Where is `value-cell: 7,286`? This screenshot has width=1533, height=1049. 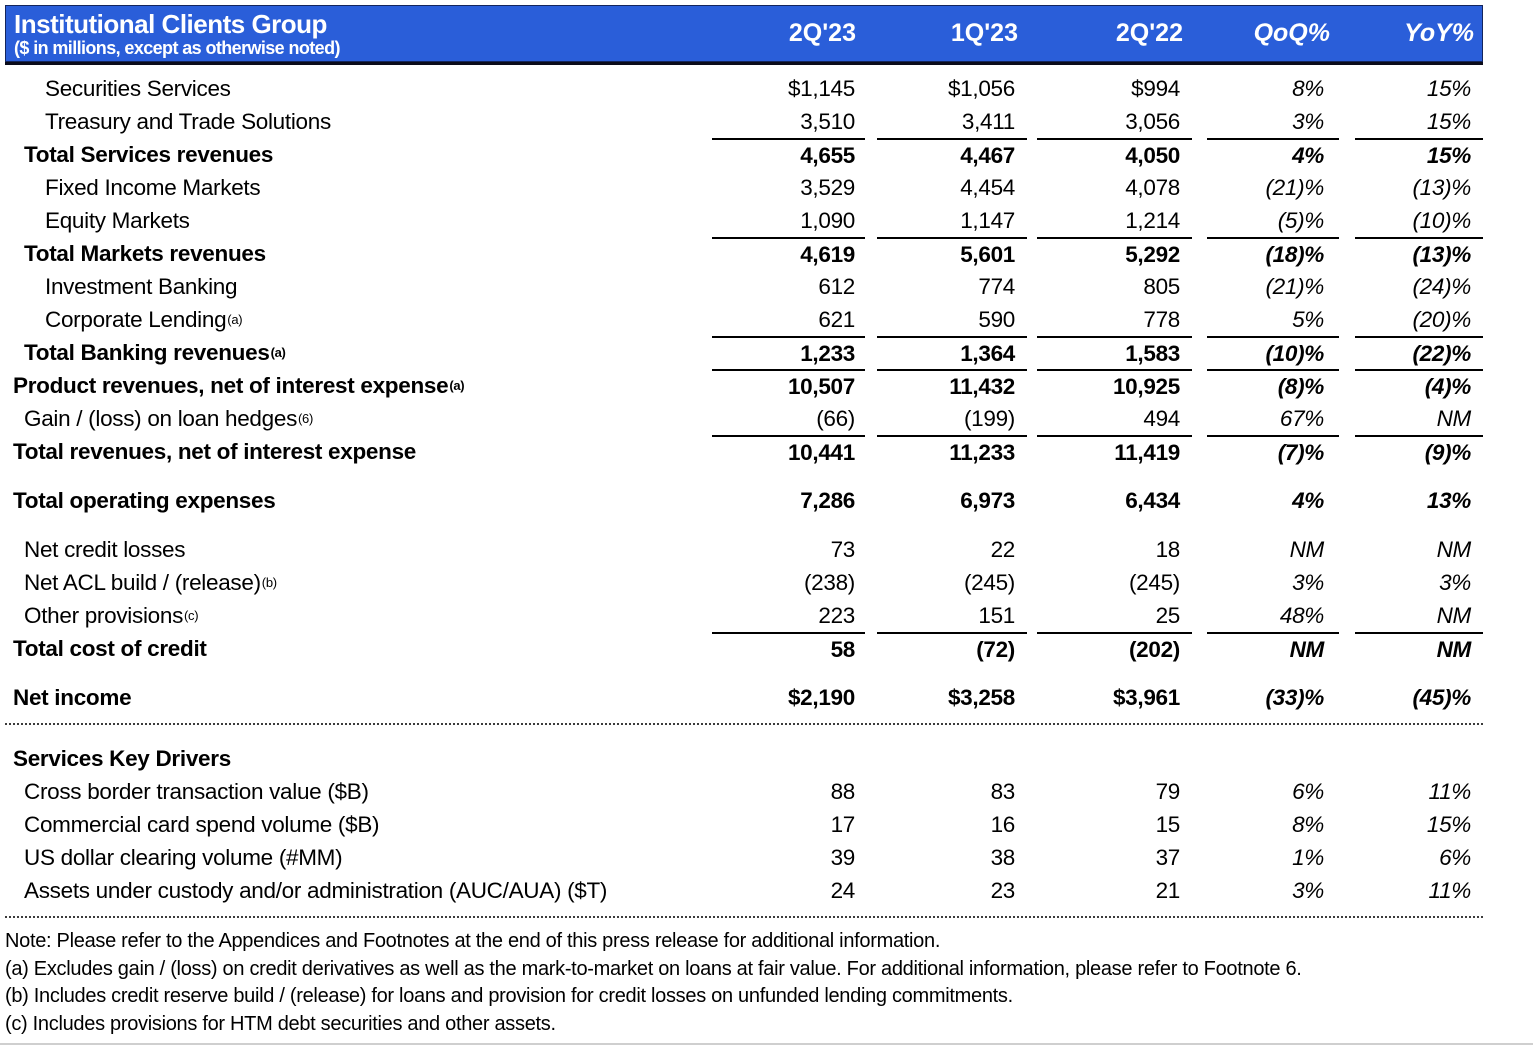 value-cell: 7,286 is located at coordinates (827, 500).